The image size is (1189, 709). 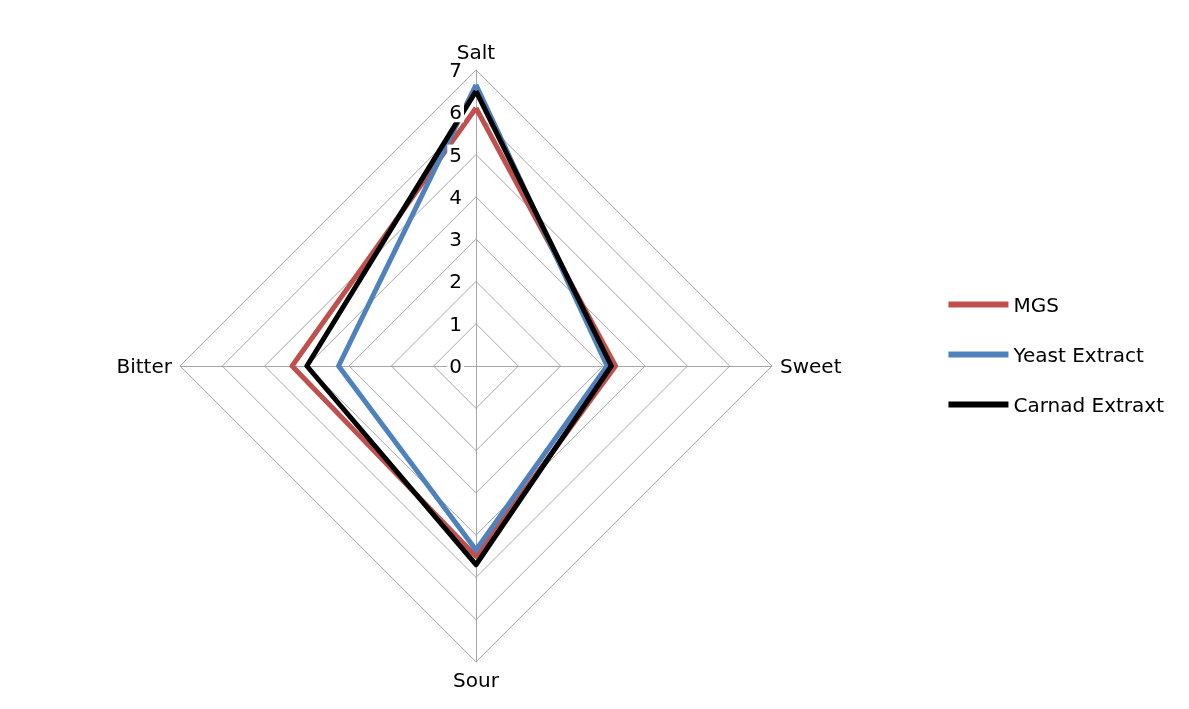 I want to click on spoke-label: Bitter, so click(x=144, y=366).